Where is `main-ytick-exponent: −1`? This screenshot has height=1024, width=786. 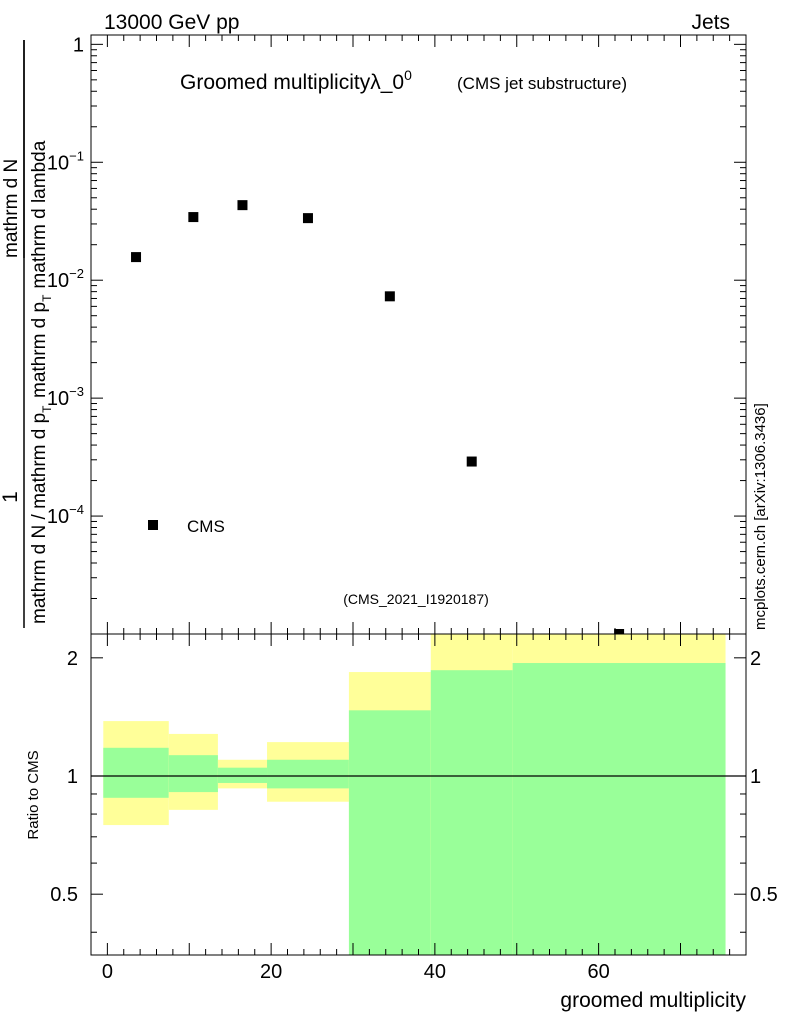
main-ytick-exponent: −1 is located at coordinates (76, 155).